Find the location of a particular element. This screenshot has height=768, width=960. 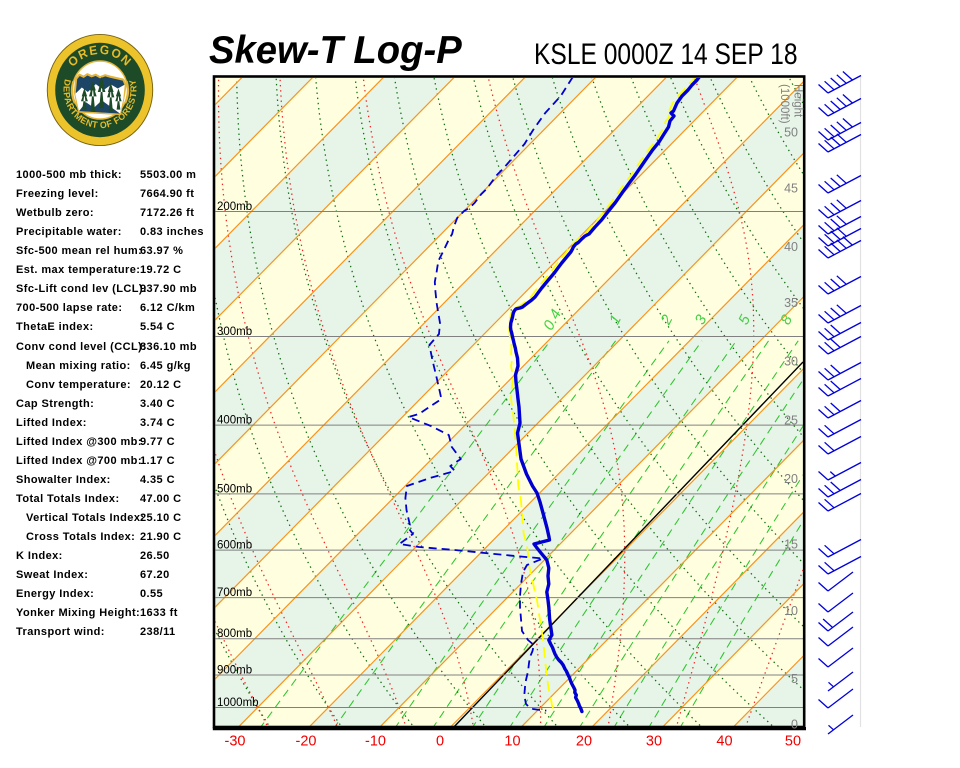

svg-text: 1000mb is located at coordinates (238, 703).